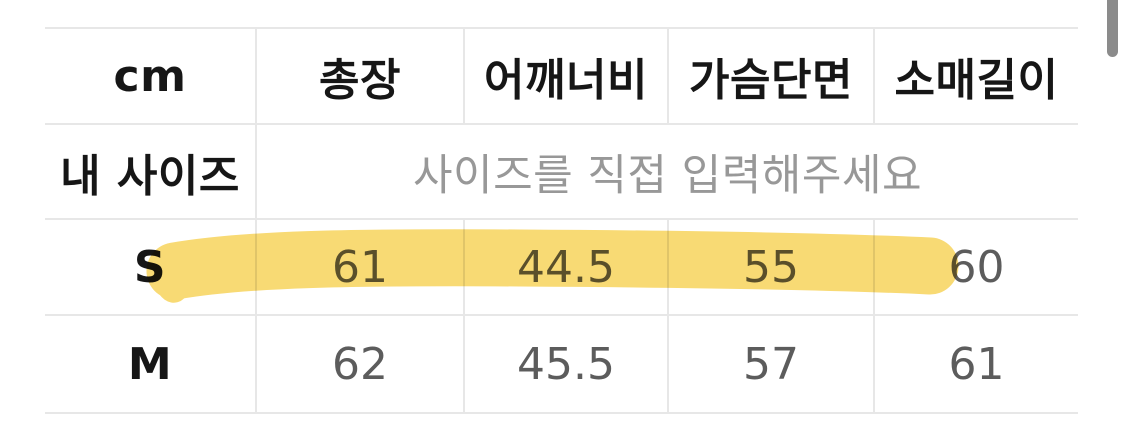 This screenshot has width=1125, height=439. What do you see at coordinates (150, 77) in the screenshot?
I see `header-cell-unit: cm` at bounding box center [150, 77].